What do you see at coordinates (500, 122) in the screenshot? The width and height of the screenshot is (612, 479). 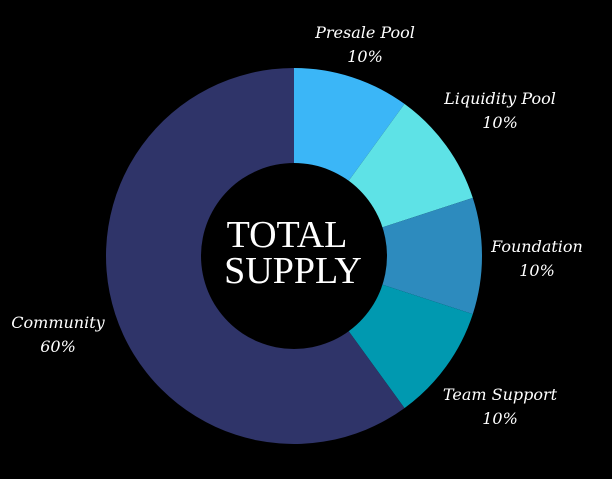 I see `slice-value-liquidity-pool: 10%` at bounding box center [500, 122].